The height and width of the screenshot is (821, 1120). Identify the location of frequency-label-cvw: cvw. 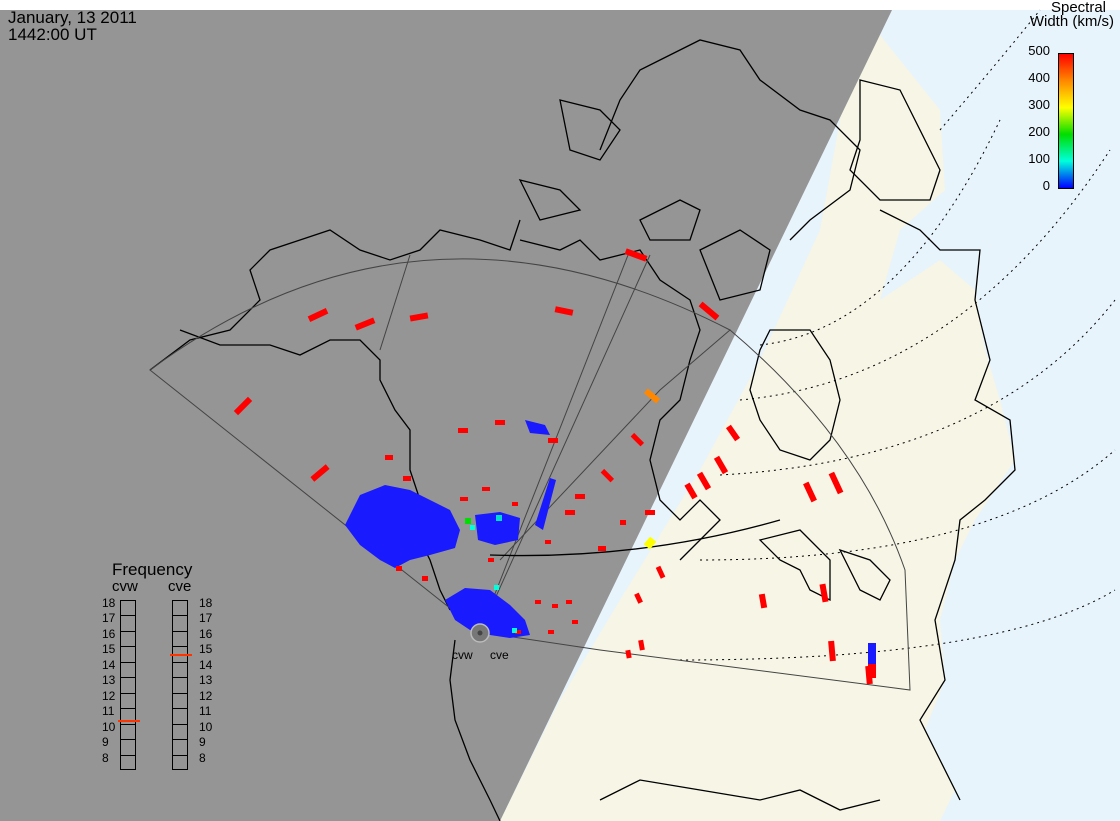
(125, 586).